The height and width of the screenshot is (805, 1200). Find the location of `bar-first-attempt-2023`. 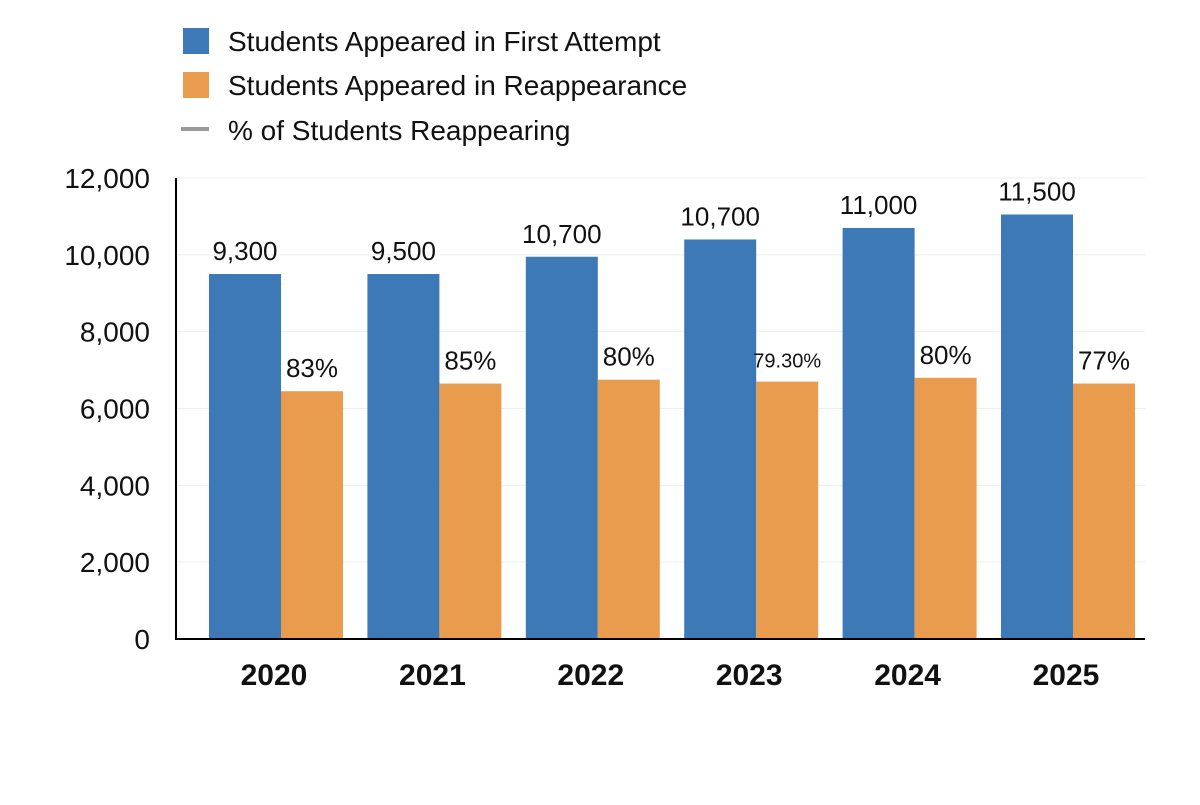

bar-first-attempt-2023 is located at coordinates (720, 439).